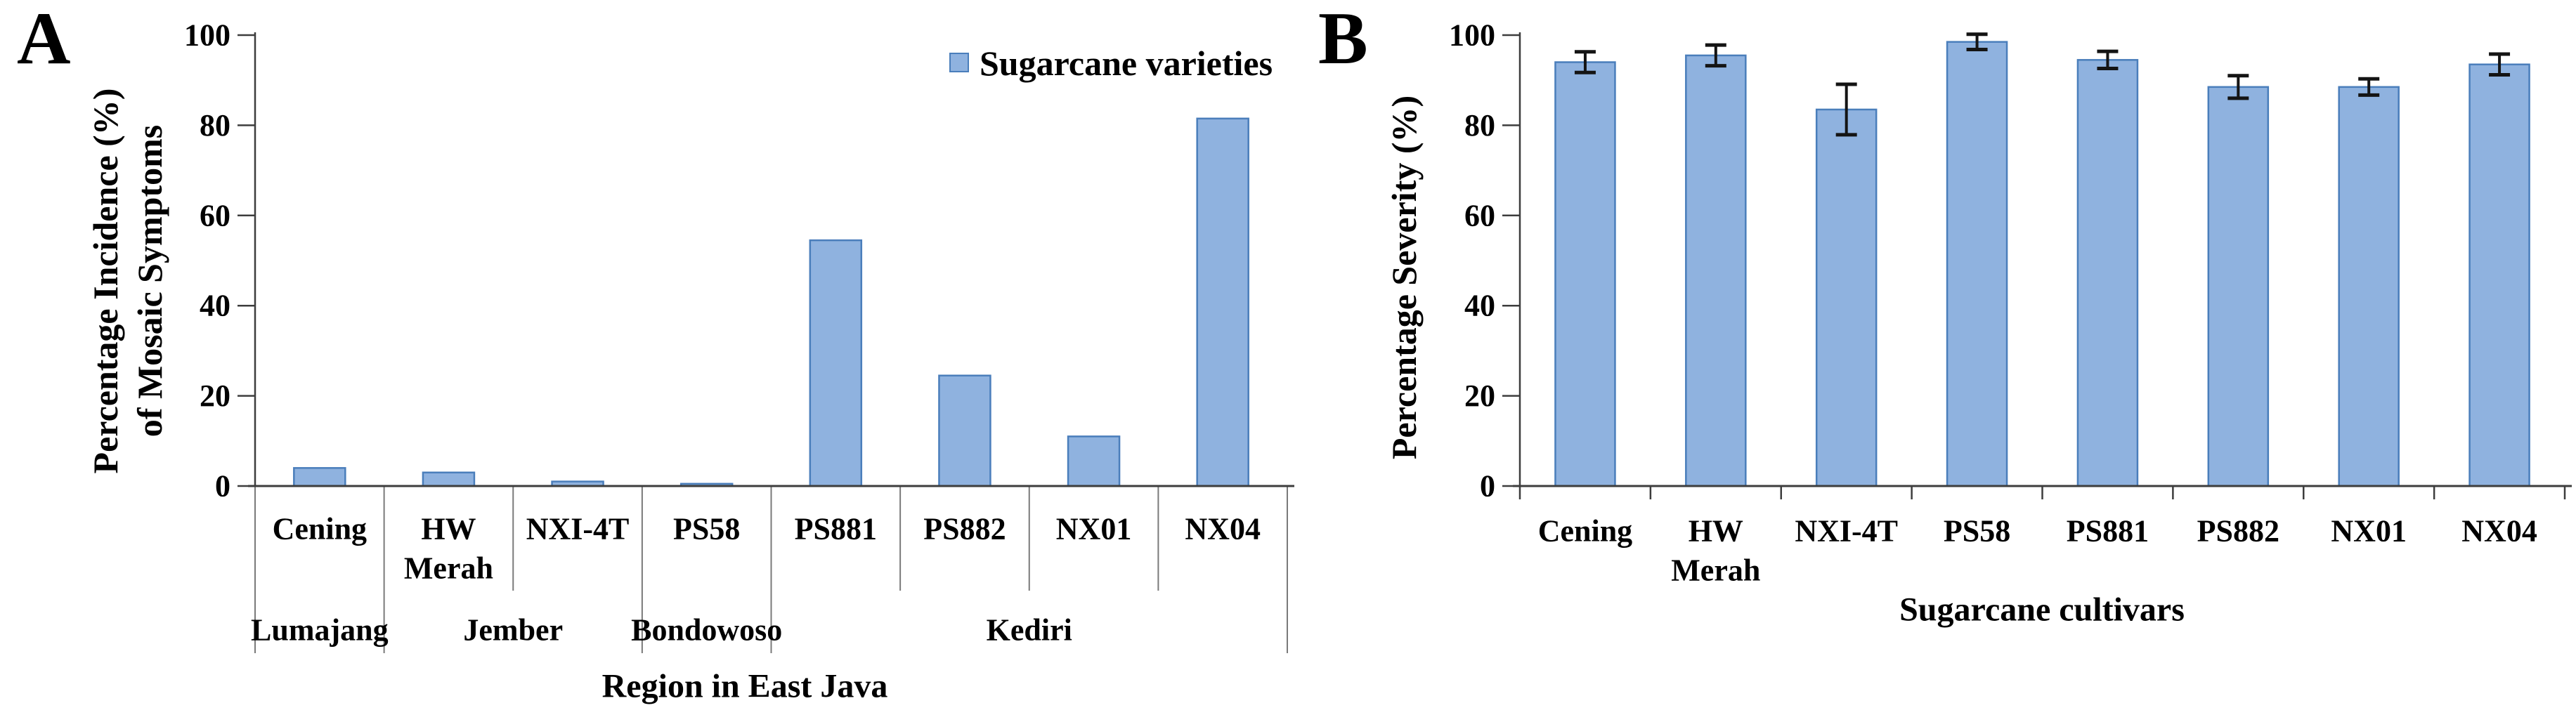 The width and height of the screenshot is (2576, 722). What do you see at coordinates (1977, 42) in the screenshot?
I see `error-bar-PS58` at bounding box center [1977, 42].